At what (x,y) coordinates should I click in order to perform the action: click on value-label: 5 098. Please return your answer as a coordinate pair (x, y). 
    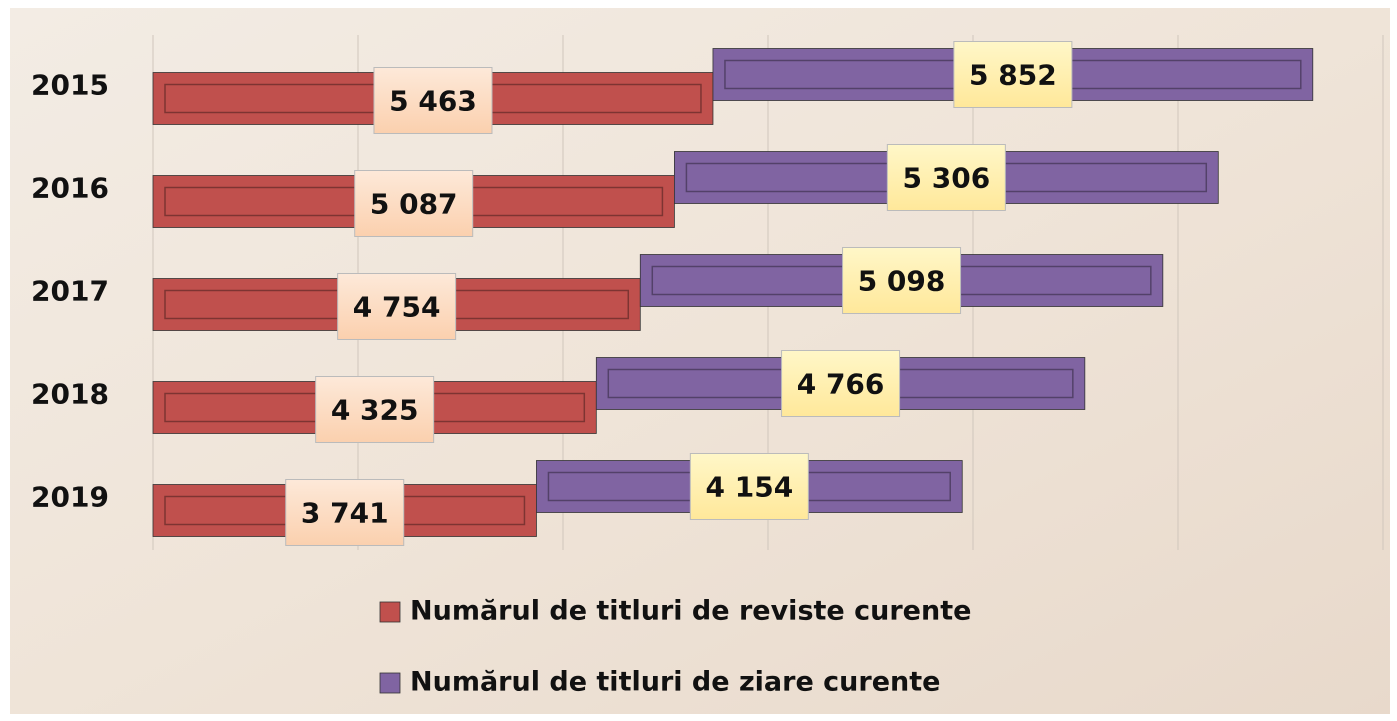
    Looking at the image, I should click on (902, 281).